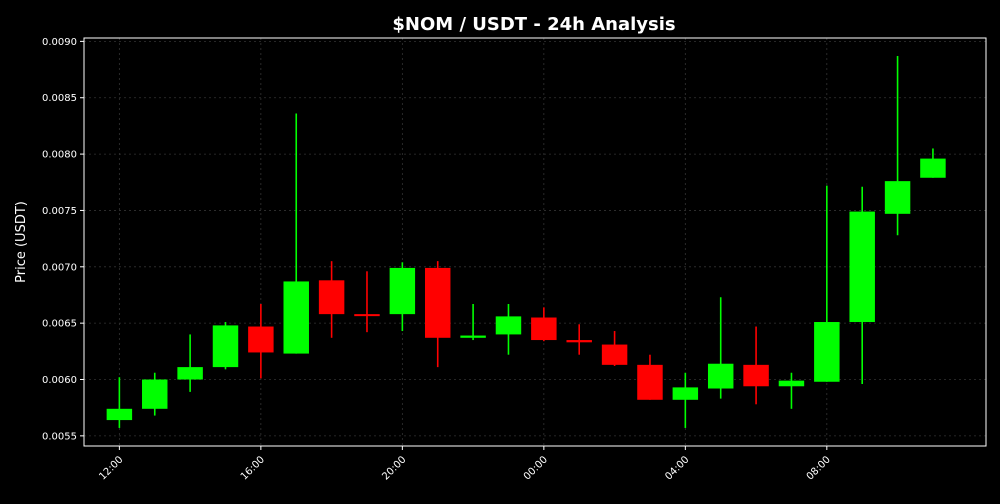 This screenshot has width=1000, height=504. I want to click on y-axis-label: Price (USDT), so click(21, 242).